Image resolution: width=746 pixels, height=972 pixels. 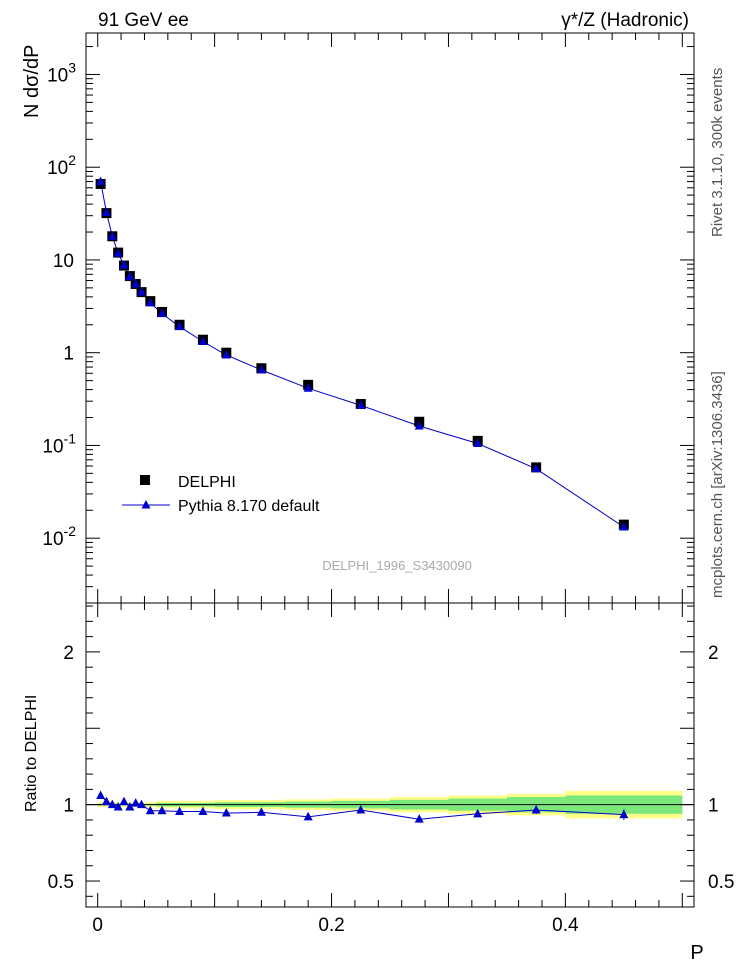 What do you see at coordinates (31, 753) in the screenshot?
I see `ratio-y-axis-label: Ratio to DELPHI` at bounding box center [31, 753].